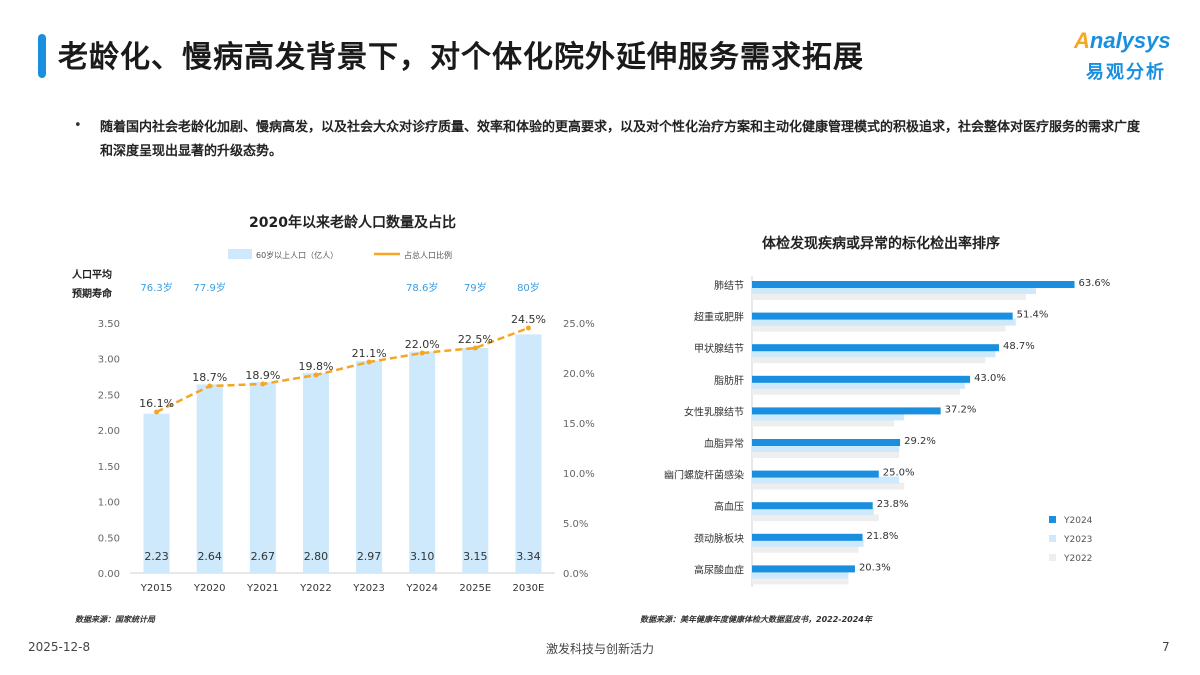 This screenshot has width=1200, height=675. Describe the element at coordinates (575, 574) in the screenshot. I see `right-axis-tick: 0.0%` at that location.